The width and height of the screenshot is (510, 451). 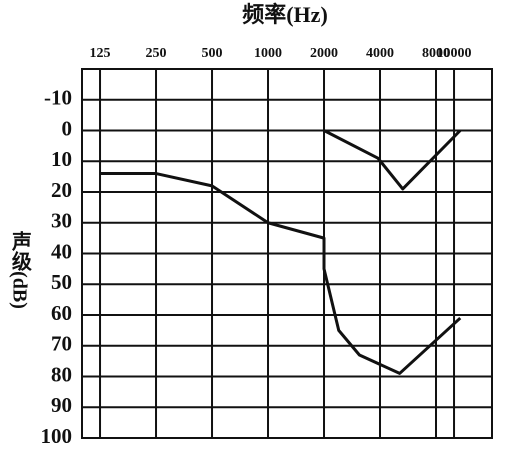 What do you see at coordinates (61, 344) in the screenshot?
I see `y-tick-label: 70` at bounding box center [61, 344].